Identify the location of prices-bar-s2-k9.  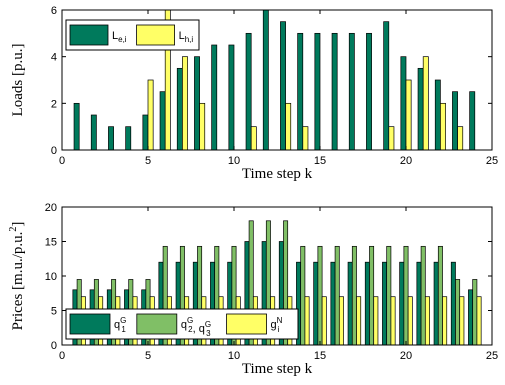
(217, 295).